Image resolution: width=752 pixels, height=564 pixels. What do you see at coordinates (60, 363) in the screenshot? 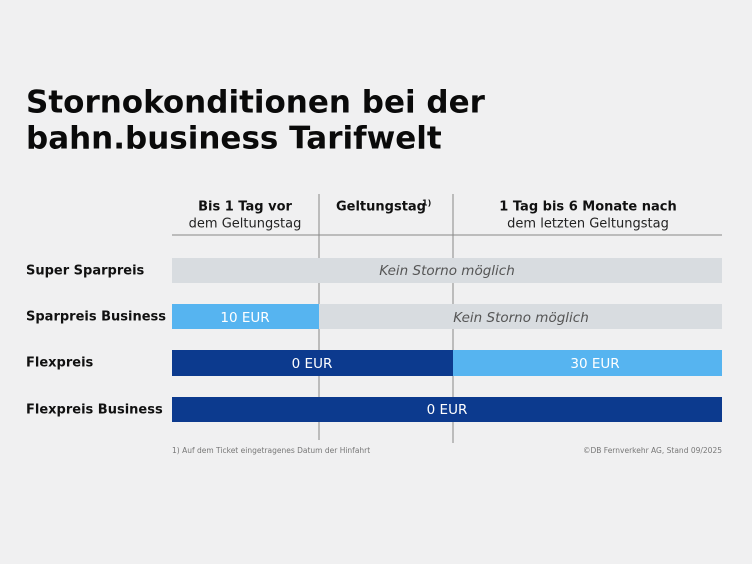
I see `row-label: Flexpreis` at bounding box center [60, 363].